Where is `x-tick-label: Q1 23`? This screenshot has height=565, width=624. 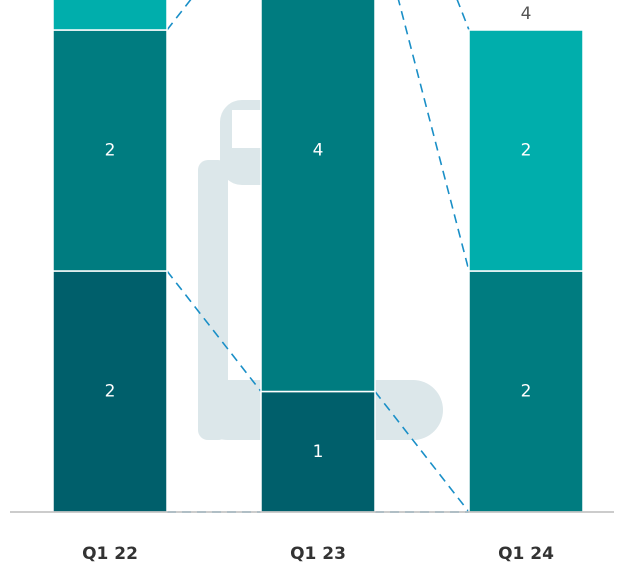
x-tick-label: Q1 23 is located at coordinates (318, 554).